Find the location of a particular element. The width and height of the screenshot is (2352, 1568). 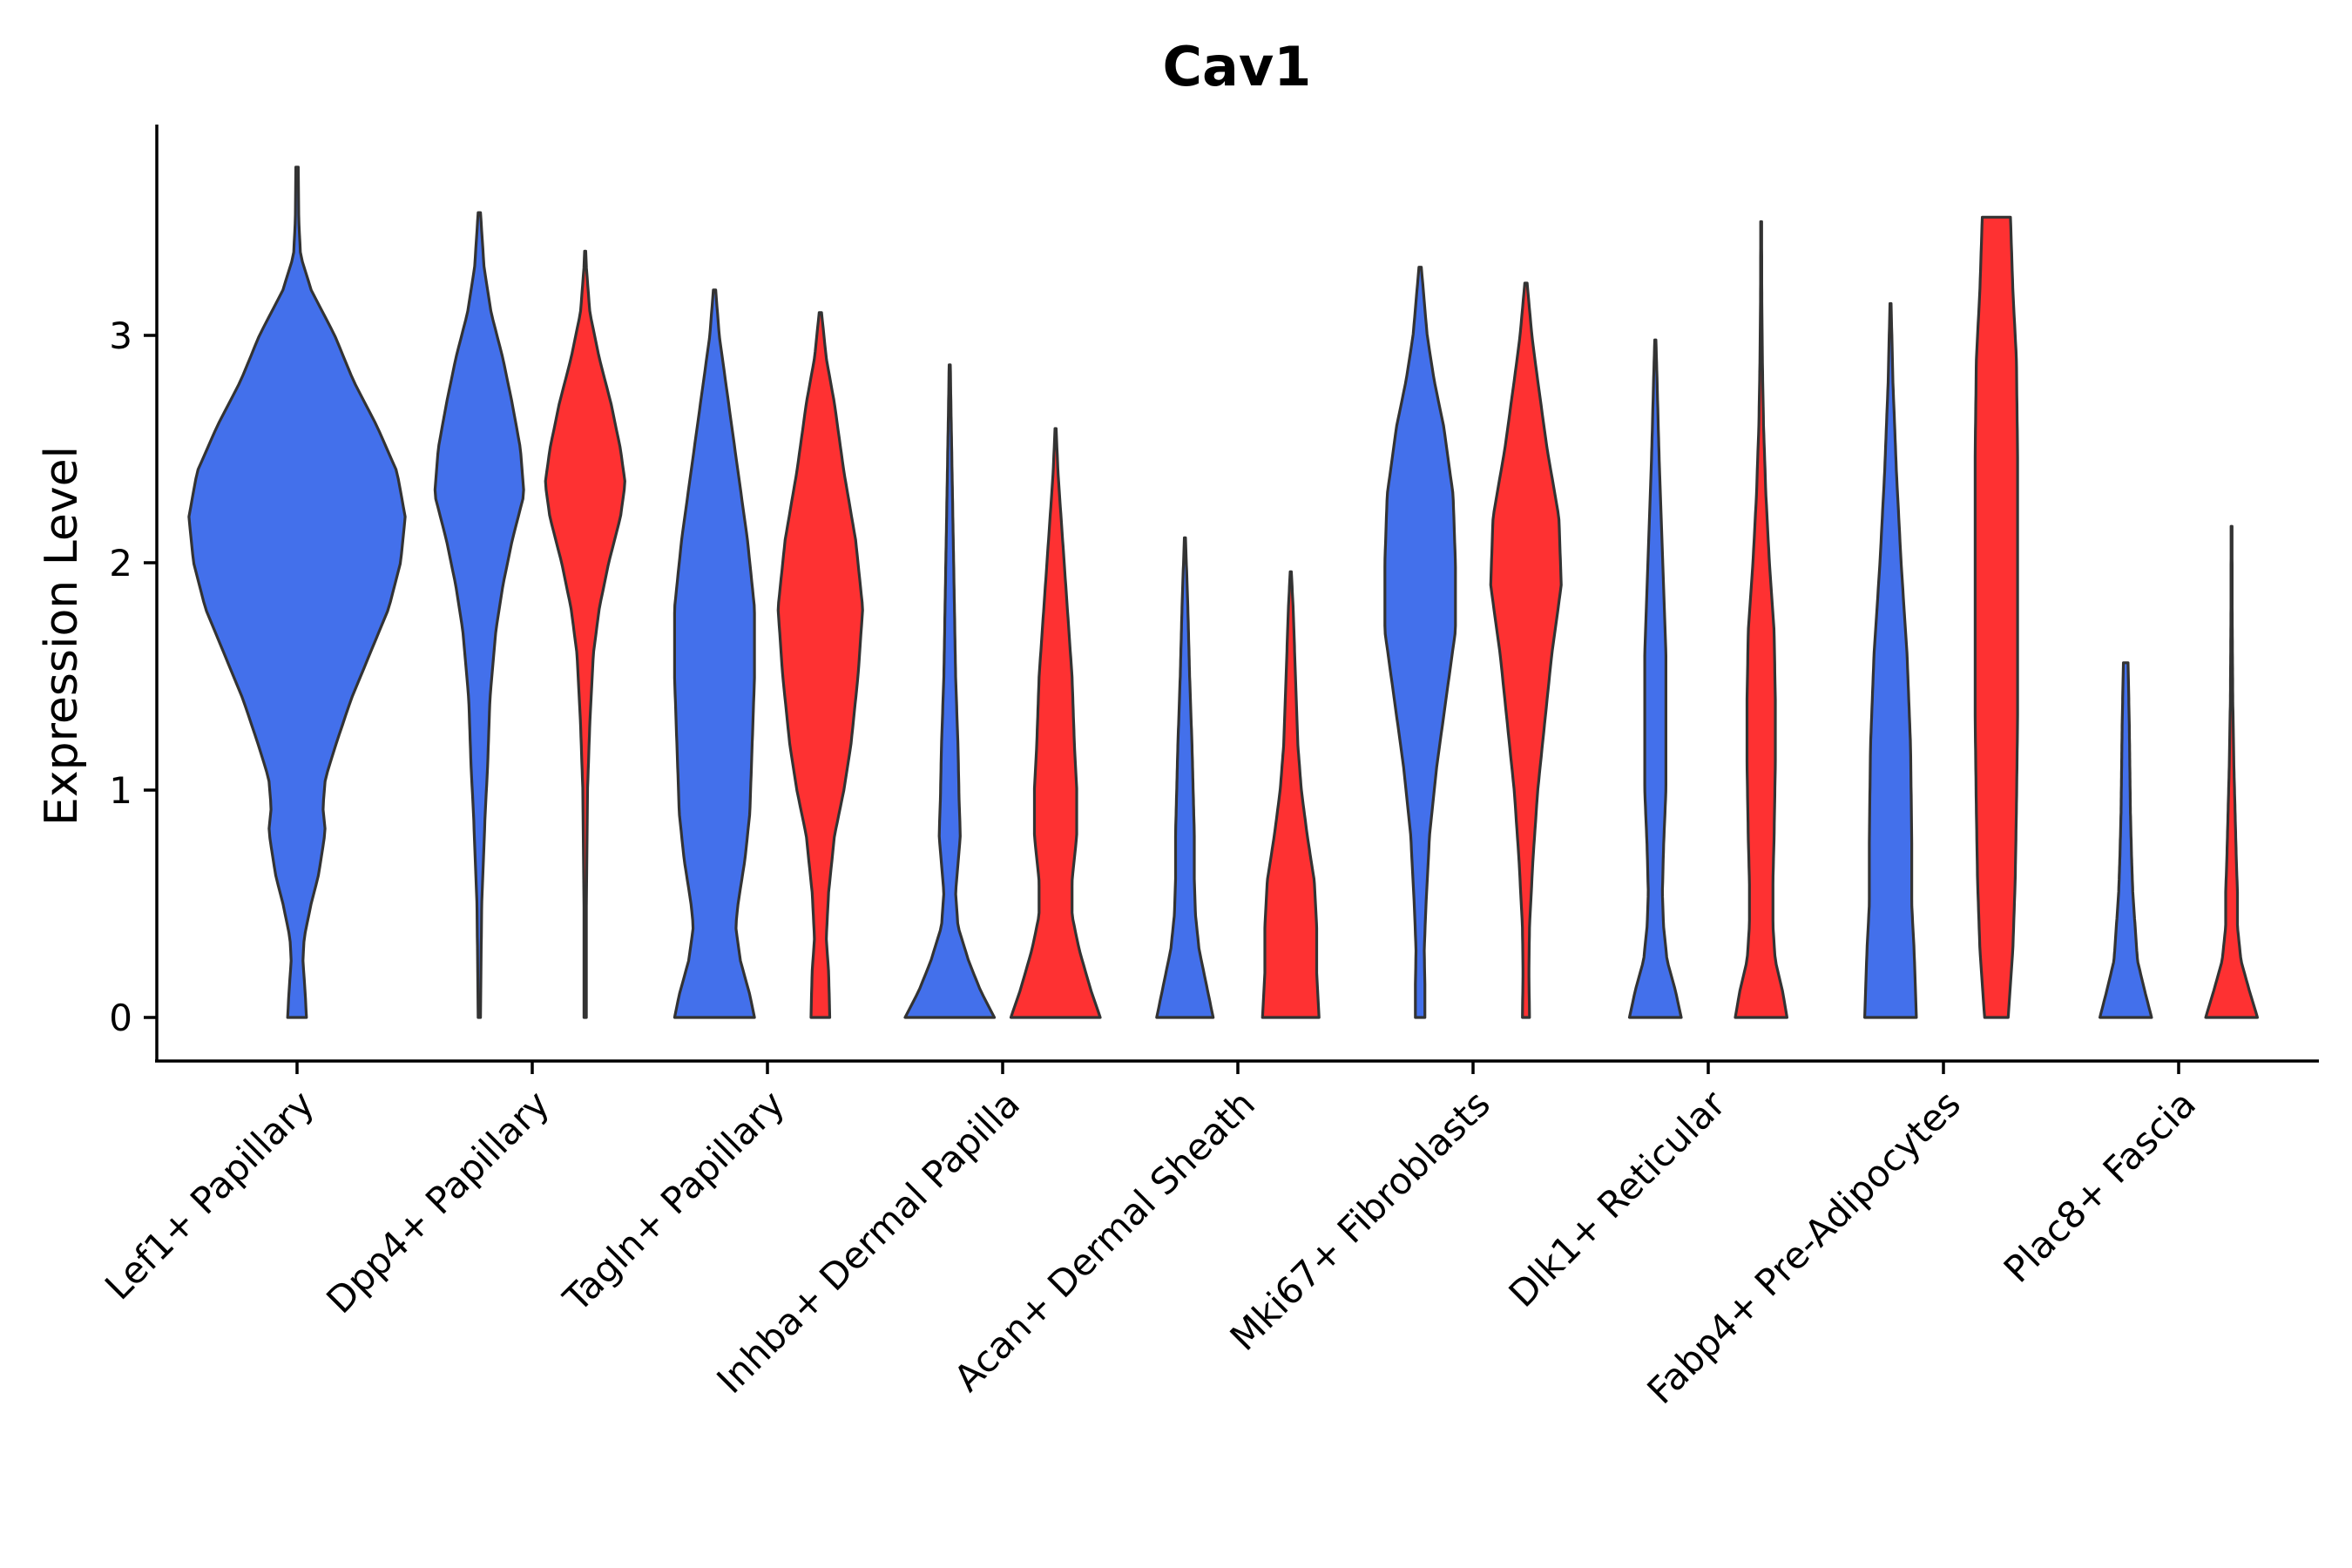

y-axis-label: Expression Level is located at coordinates (62, 636).